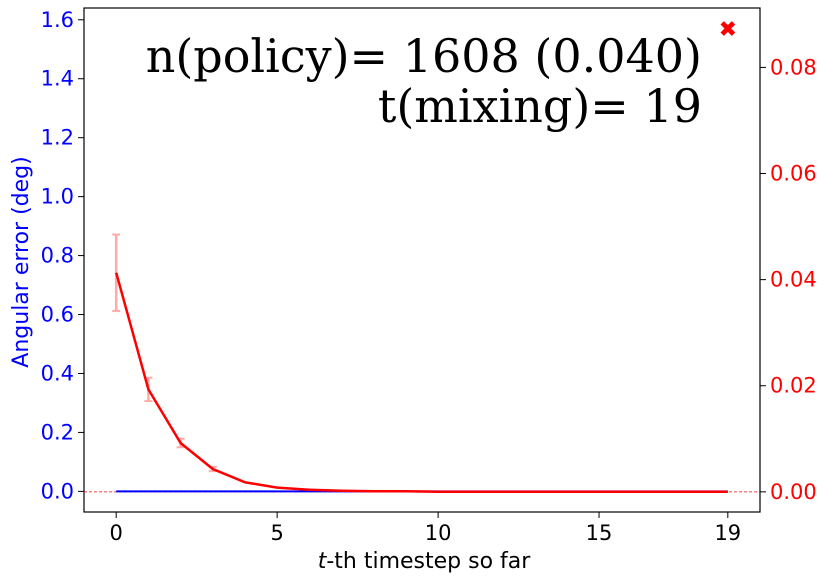  Describe the element at coordinates (540, 106) in the screenshot. I see `annotation-mixing-time: t(mixing)= 19` at that location.